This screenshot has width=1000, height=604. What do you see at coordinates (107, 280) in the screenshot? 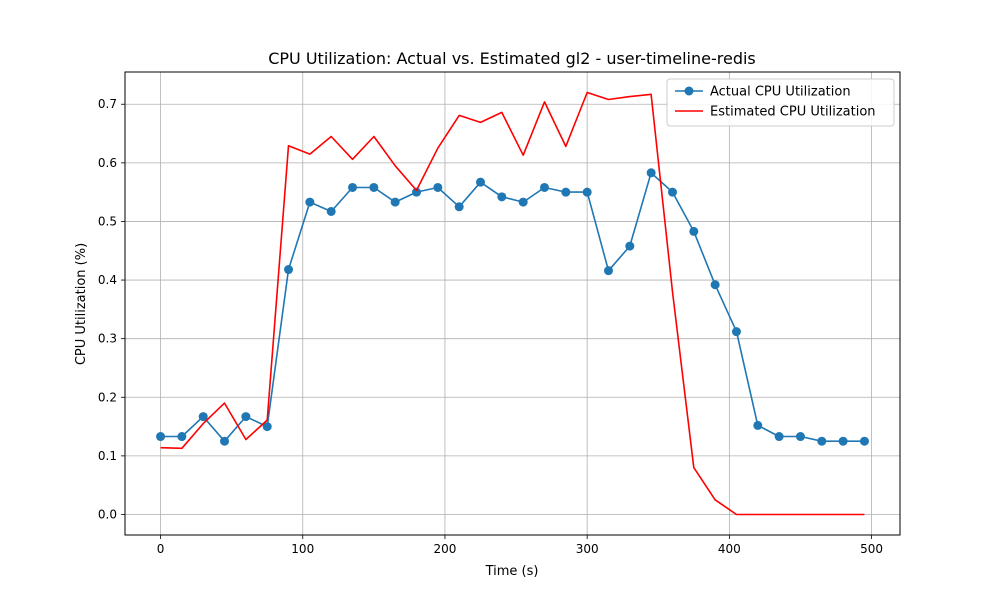
I see `y-tick-label: 0.4` at bounding box center [107, 280].